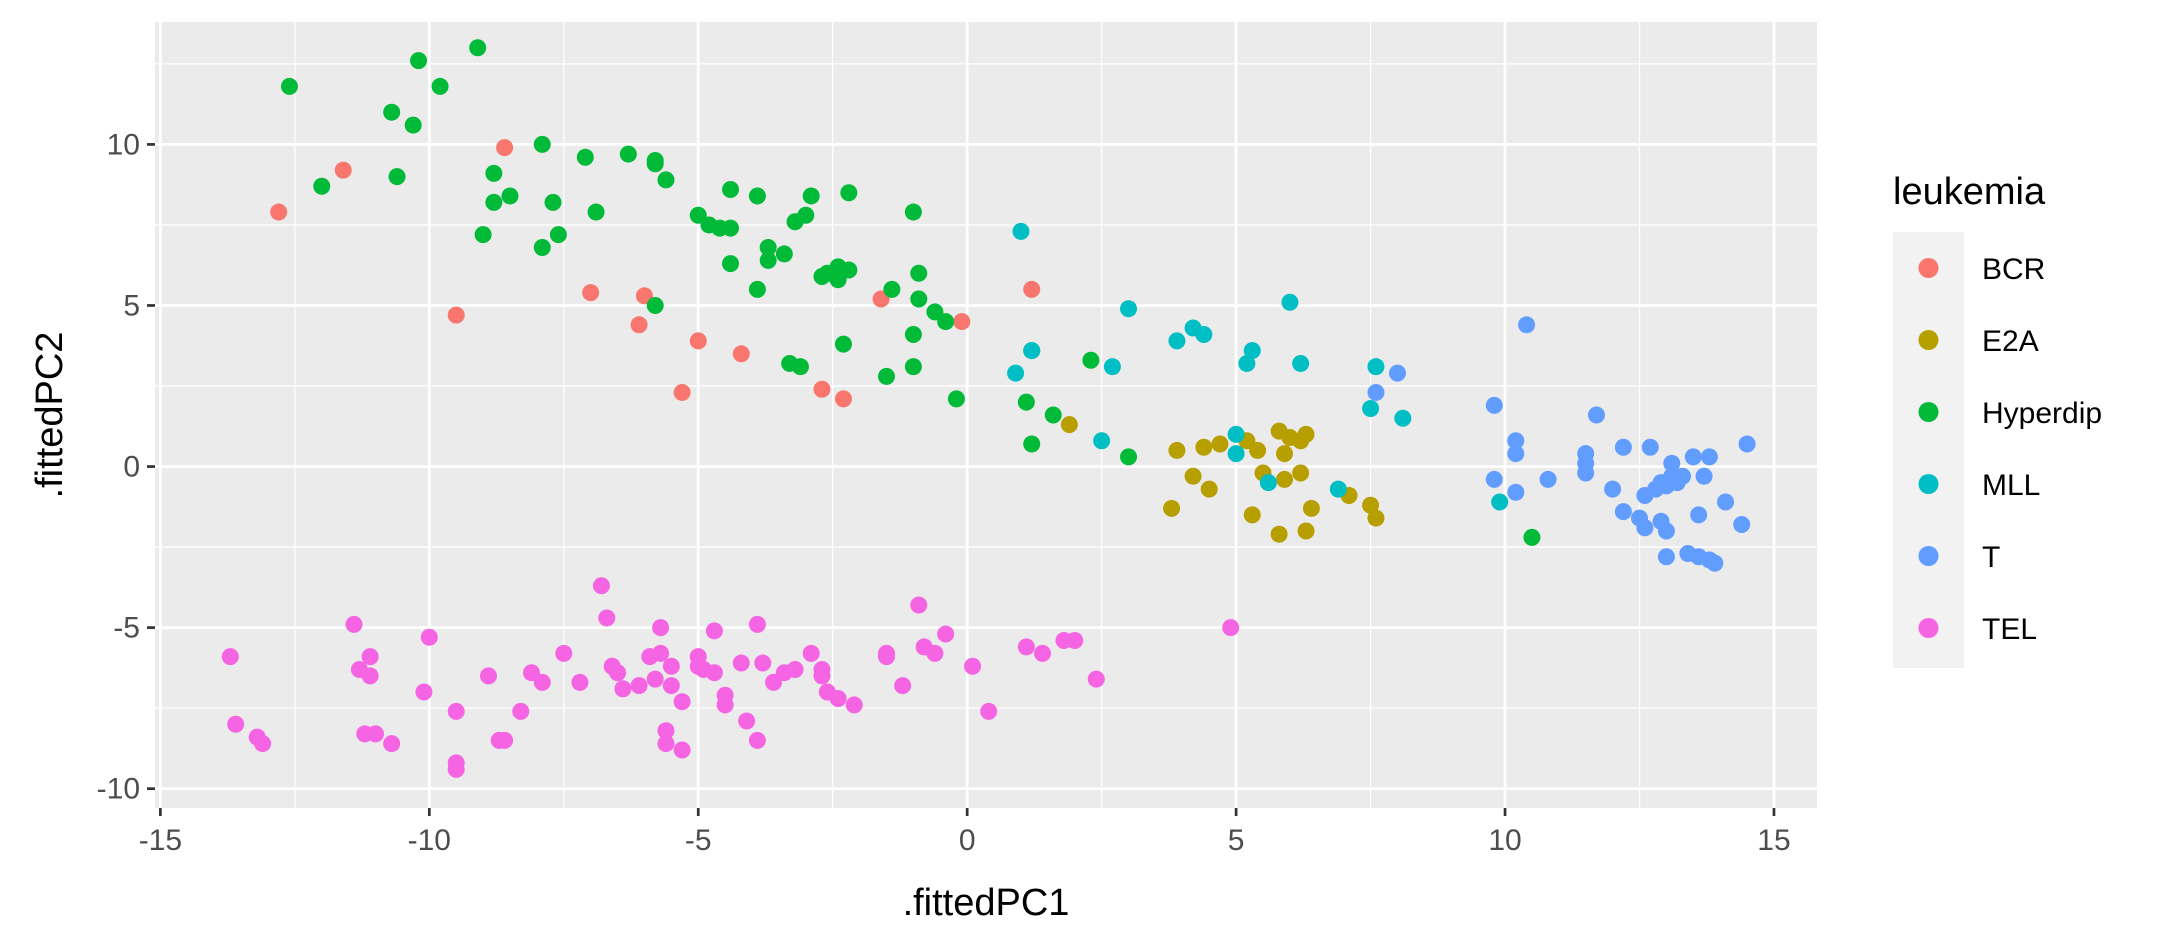  What do you see at coordinates (126, 628) in the screenshot?
I see `y-tick-label: -5` at bounding box center [126, 628].